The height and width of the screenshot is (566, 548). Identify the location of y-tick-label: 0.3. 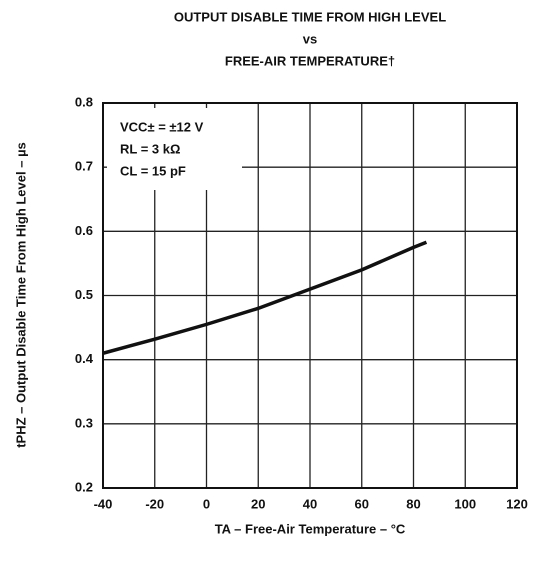
(84, 422).